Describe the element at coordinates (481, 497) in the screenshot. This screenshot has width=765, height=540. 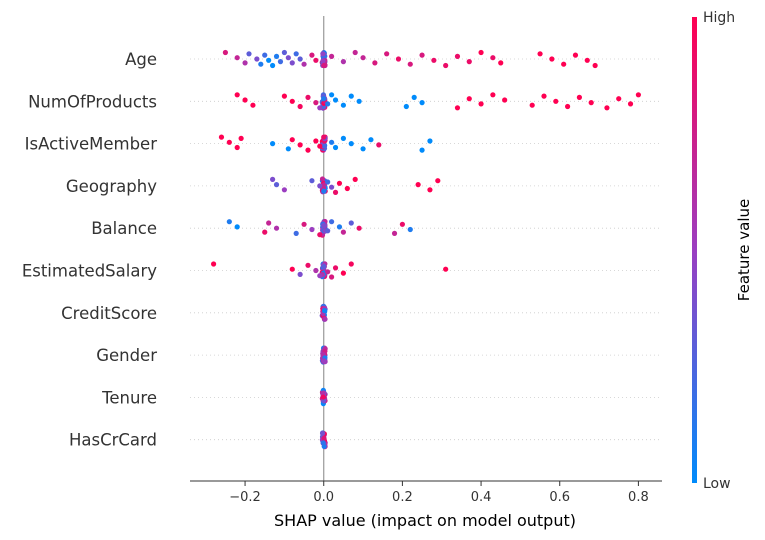
I see `x-tick-label: 0.4` at that location.